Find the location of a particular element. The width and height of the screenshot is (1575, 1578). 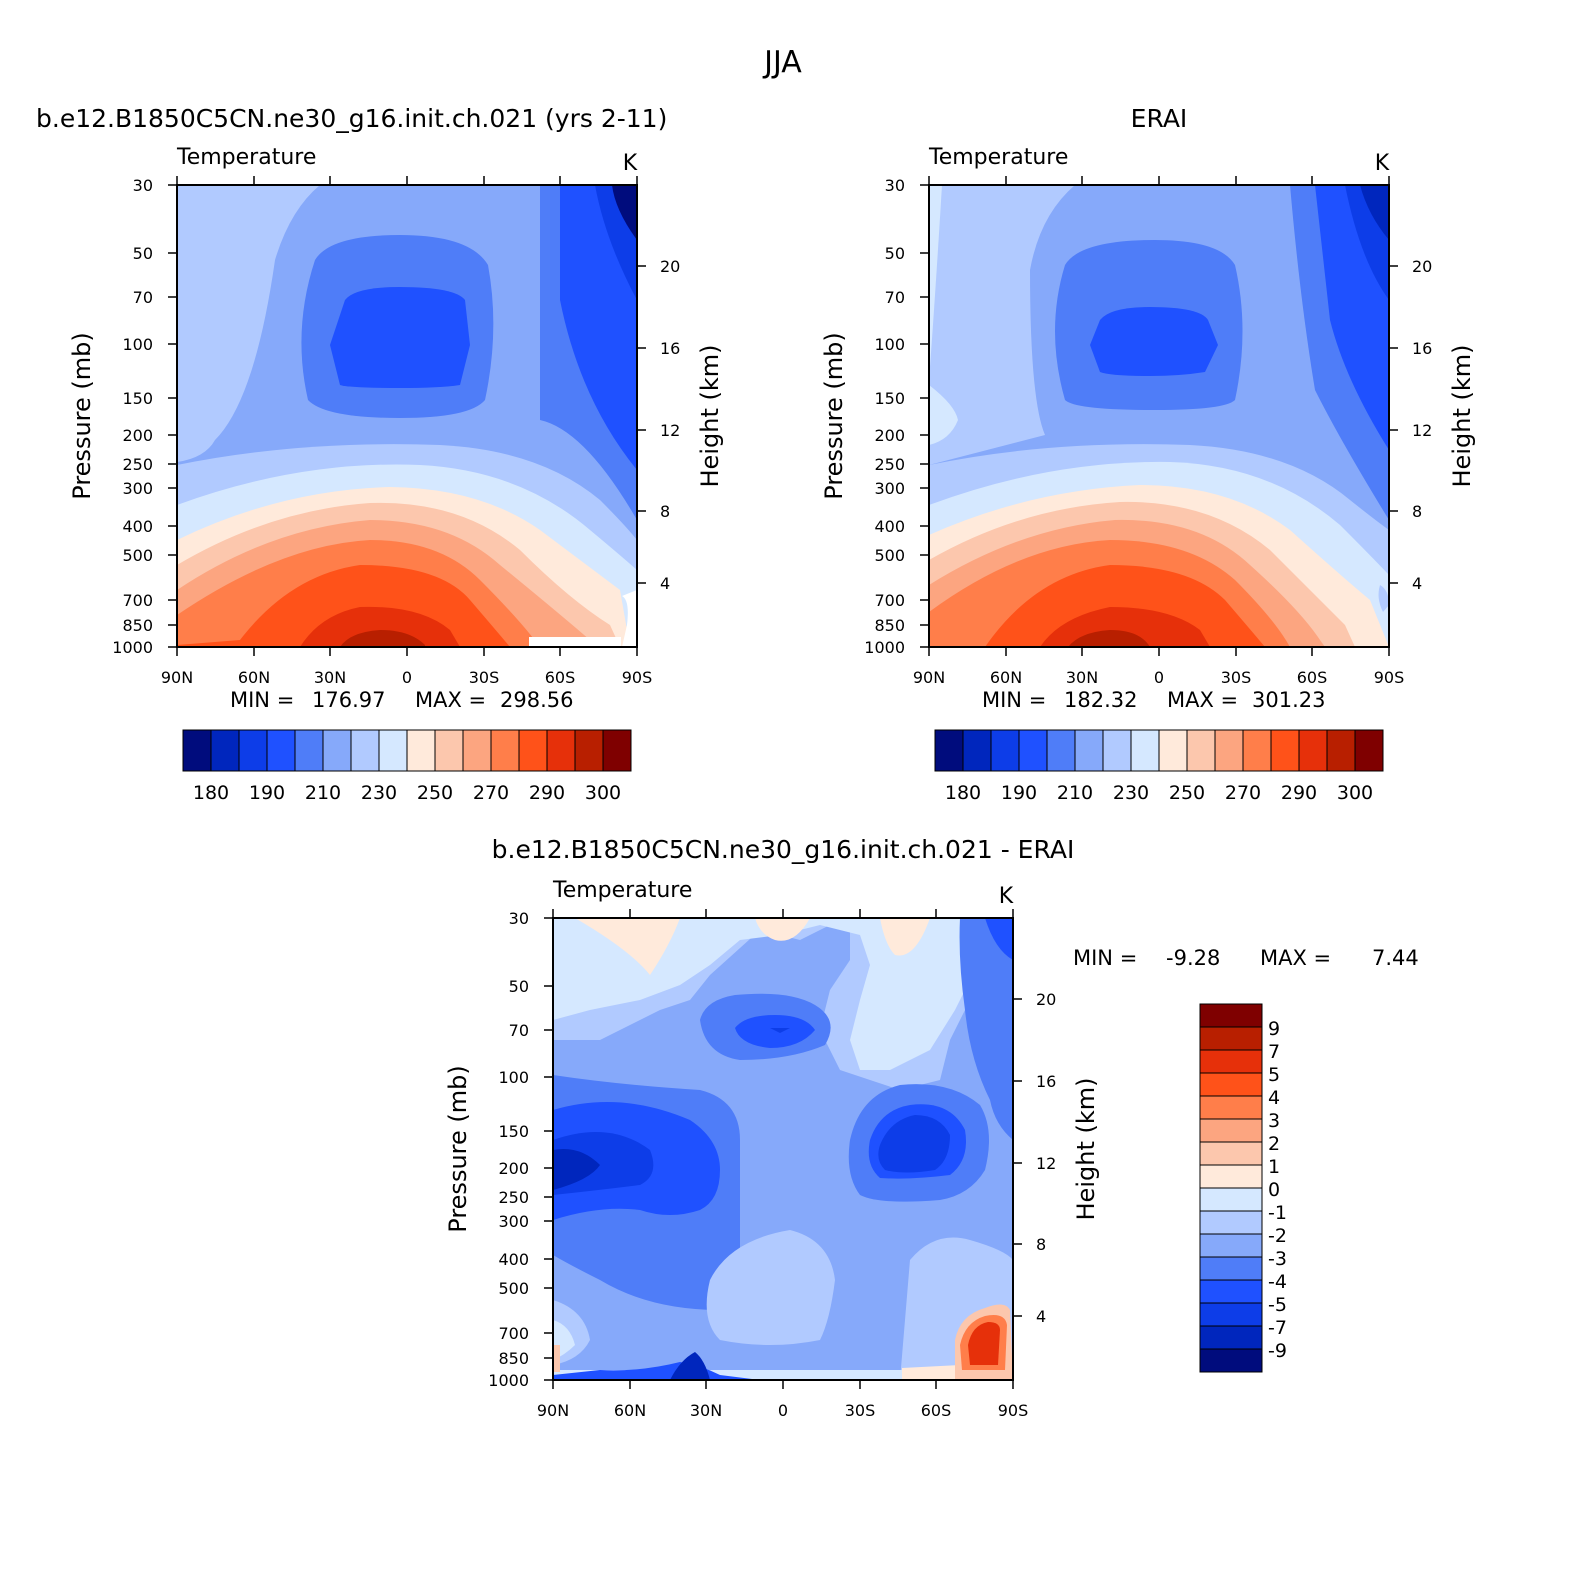

y-tick-label: 70 is located at coordinates (895, 297).